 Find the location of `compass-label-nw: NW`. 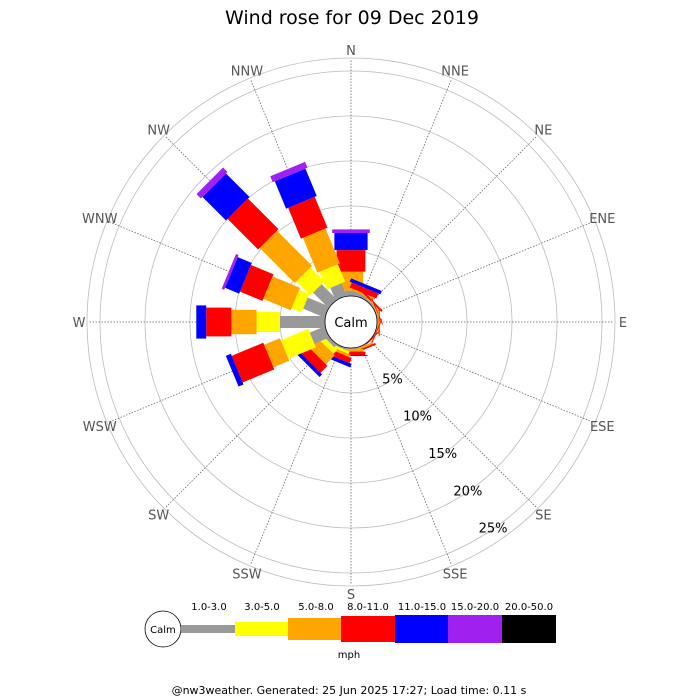

compass-label-nw: NW is located at coordinates (158, 131).